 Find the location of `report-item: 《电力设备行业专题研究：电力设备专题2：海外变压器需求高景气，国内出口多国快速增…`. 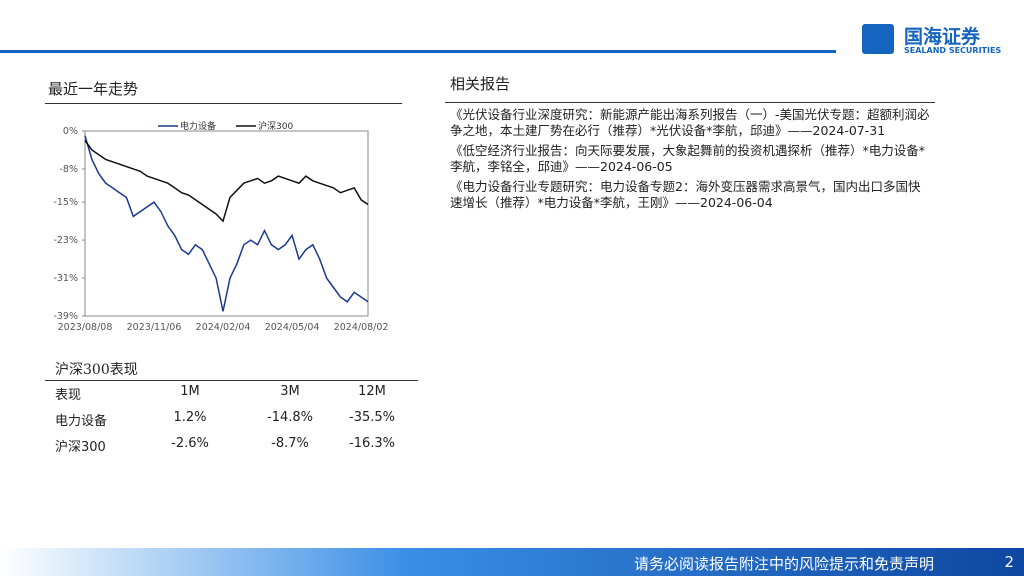

report-item: 《电力设备行业专题研究：电力设备专题2：海外变压器需求高景气，国内出口多国快速增… is located at coordinates (685, 194).